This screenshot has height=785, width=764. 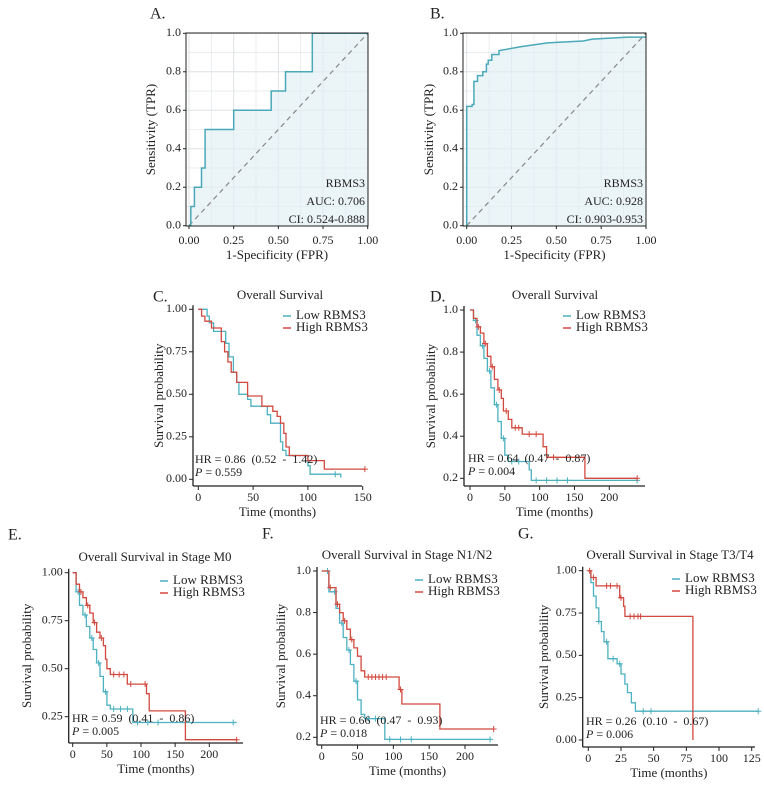 I want to click on legend-label-high: High RBMS3, so click(x=612, y=326).